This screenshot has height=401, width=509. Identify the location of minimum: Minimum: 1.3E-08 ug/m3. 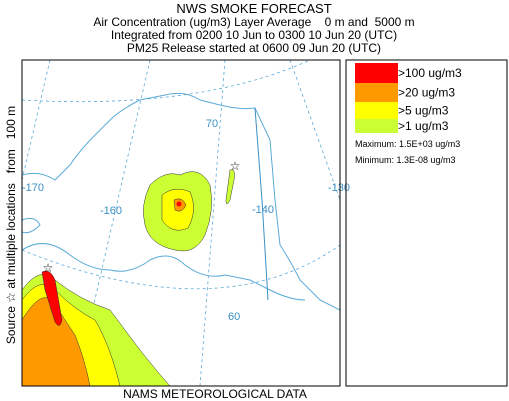
(405, 160).